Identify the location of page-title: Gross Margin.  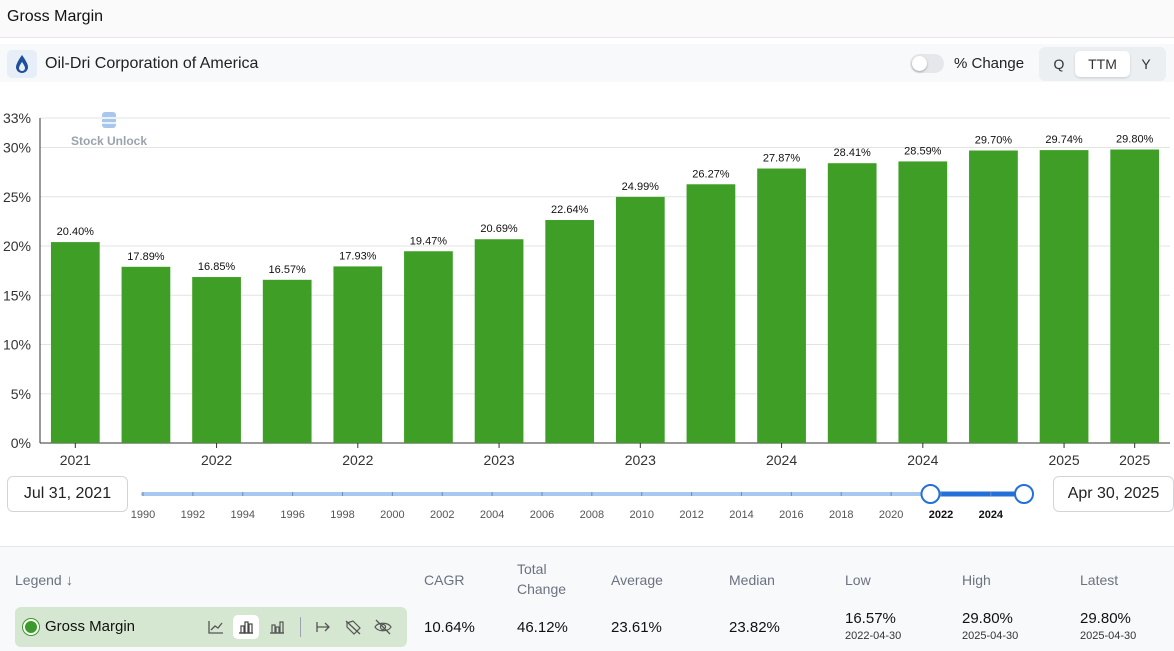
(55, 16).